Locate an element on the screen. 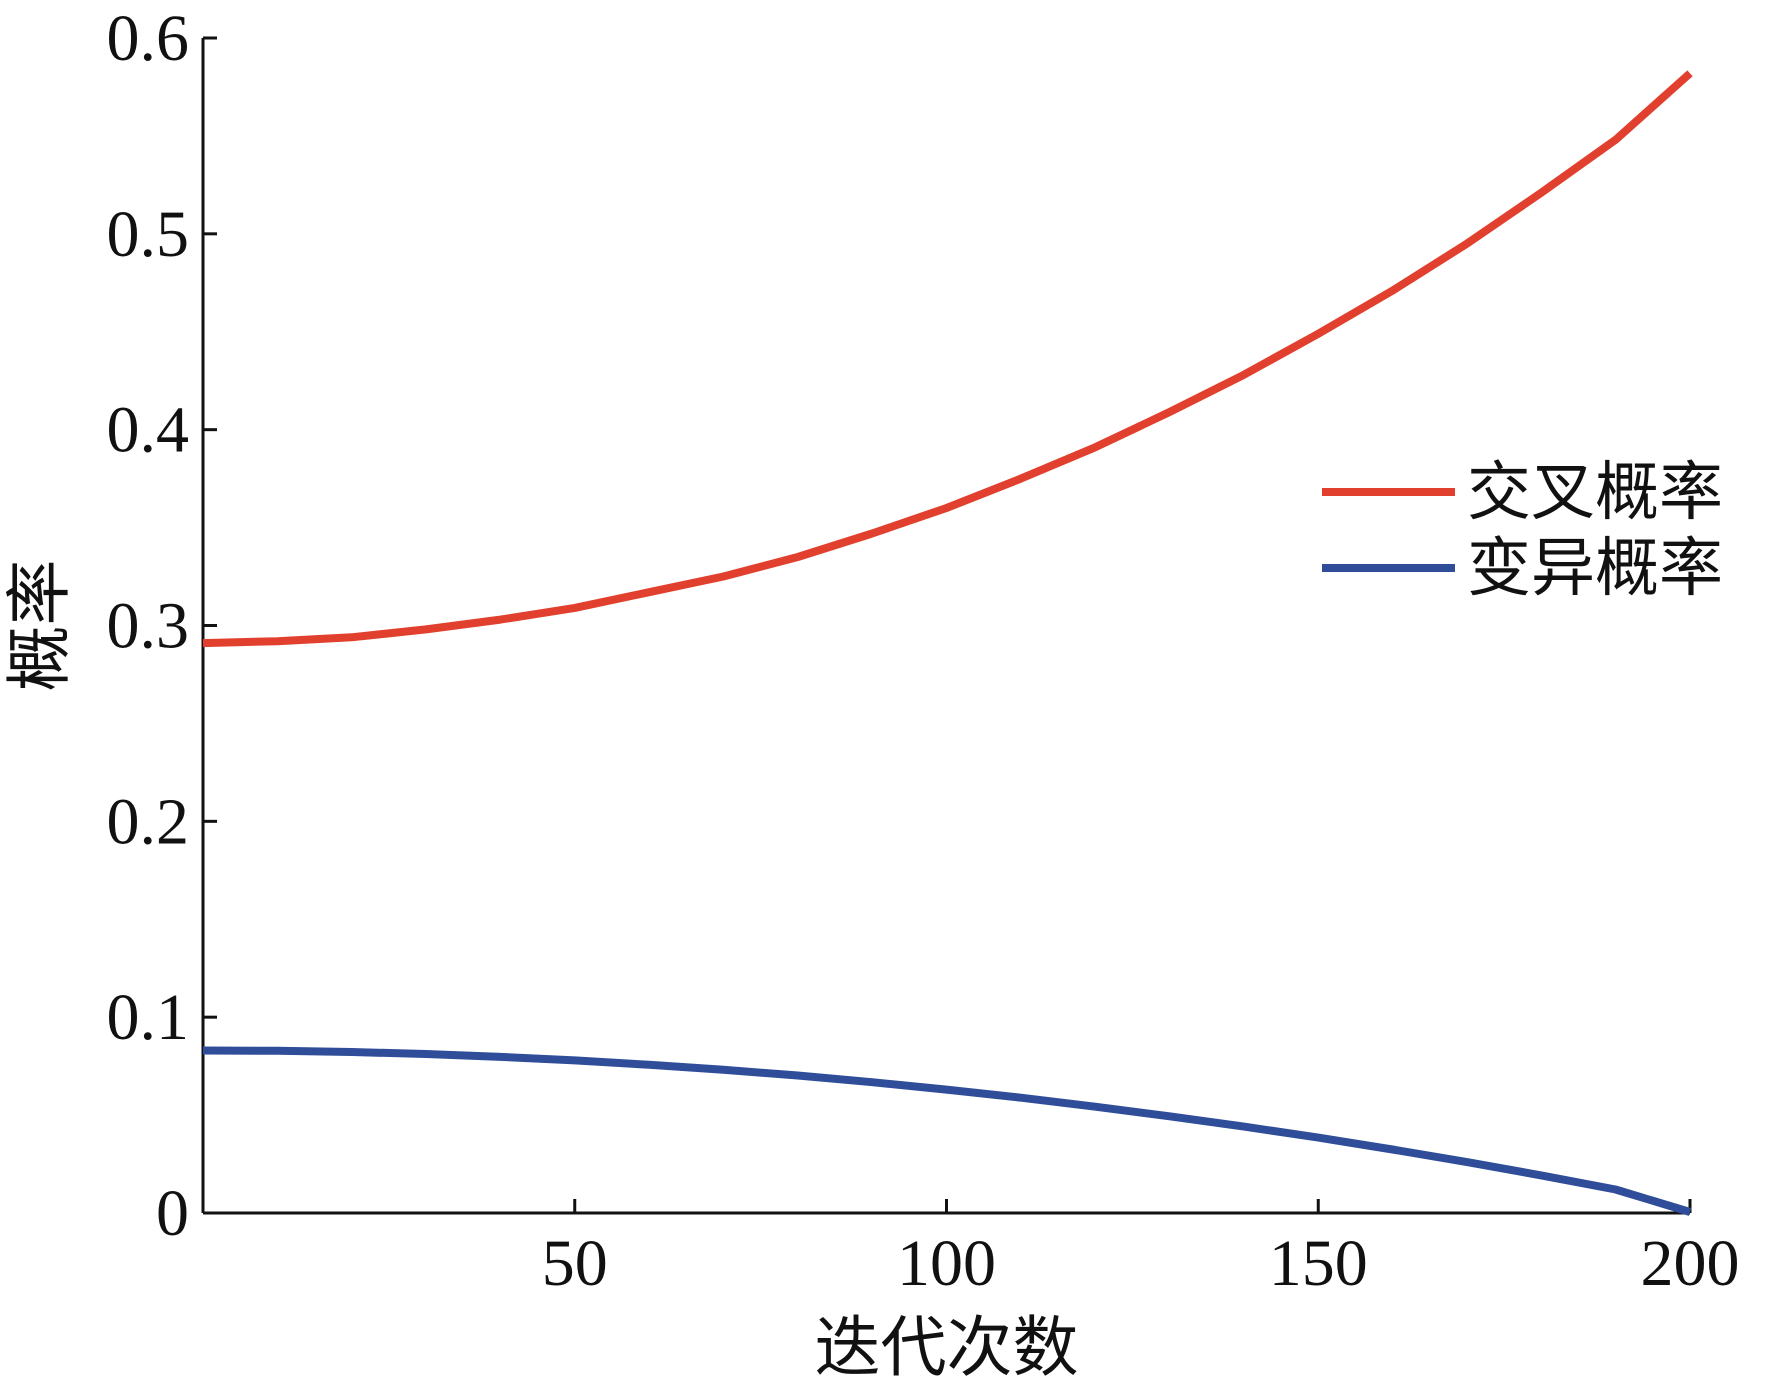  x-axis-title: 迭代次数 is located at coordinates (947, 1343).